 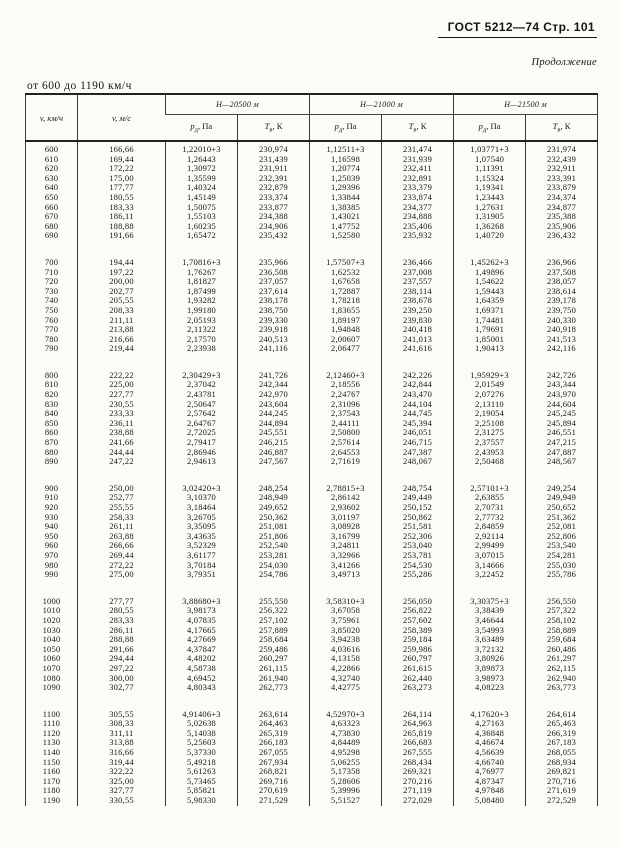 I want to click on cell: 1,22010+3, so click(x=201, y=148).